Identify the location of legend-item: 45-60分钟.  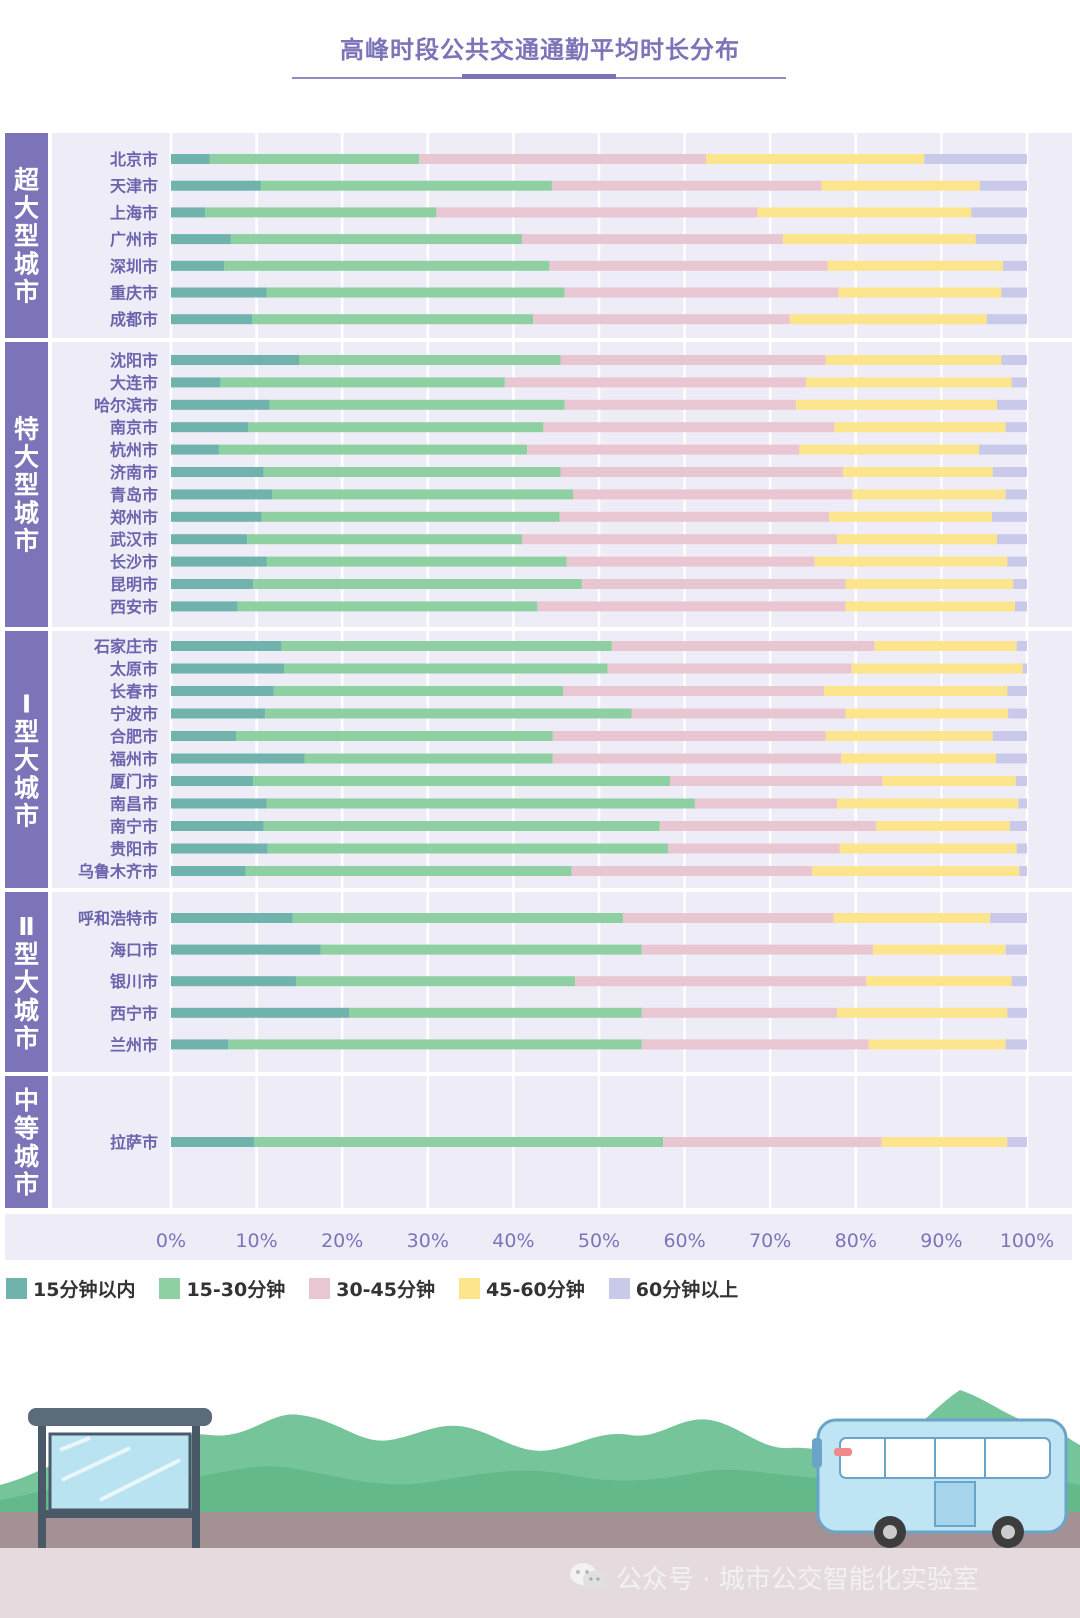
(522, 1288).